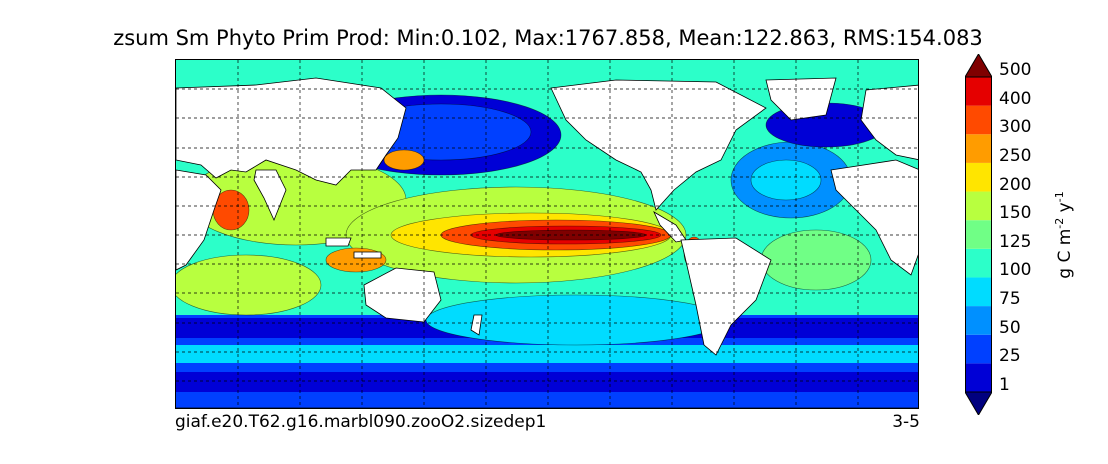 This screenshot has height=464, width=1108. What do you see at coordinates (199, 220) in the screenshot?
I see `africa-east` at bounding box center [199, 220].